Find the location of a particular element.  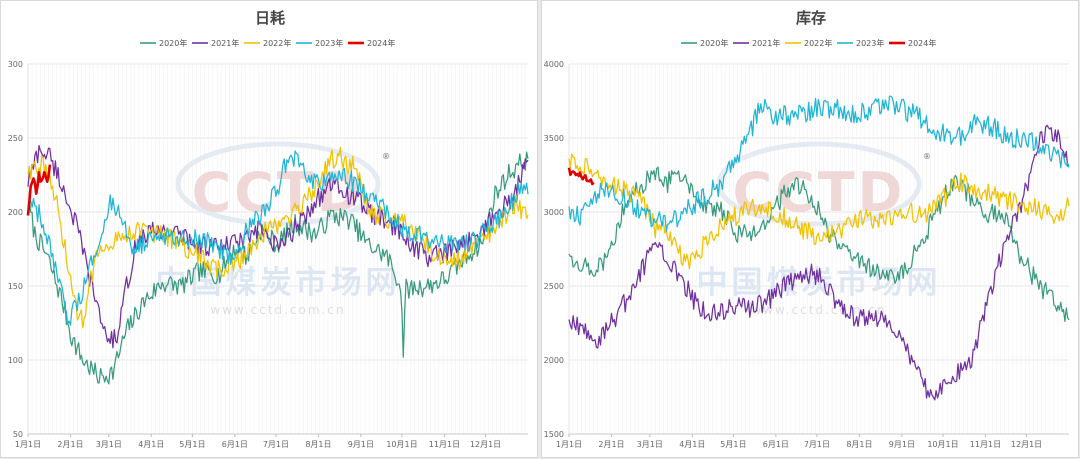

y-tick-label: 3000 is located at coordinates (554, 212).